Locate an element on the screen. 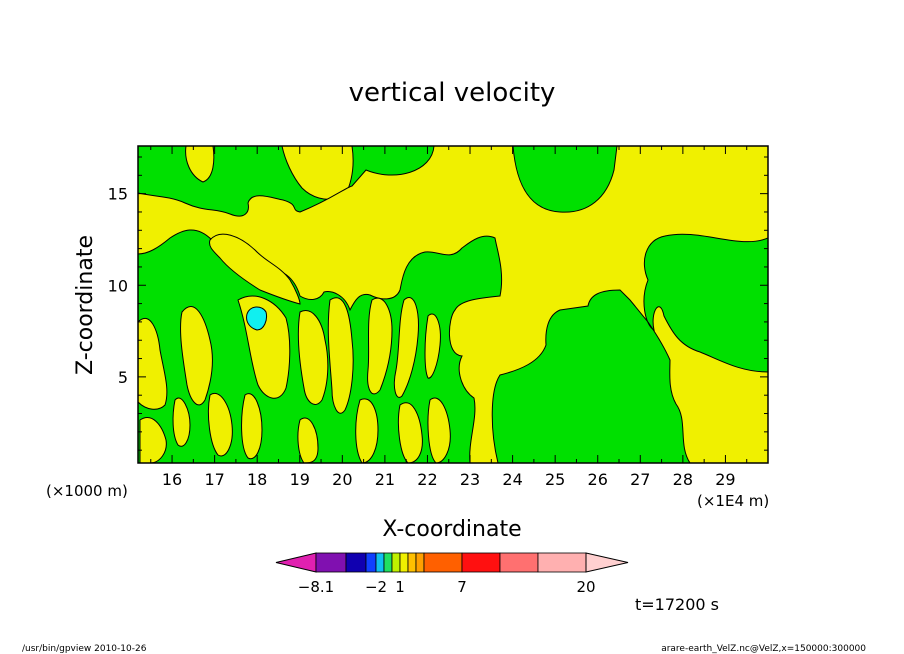  colorbar-label: 20 is located at coordinates (585, 587).